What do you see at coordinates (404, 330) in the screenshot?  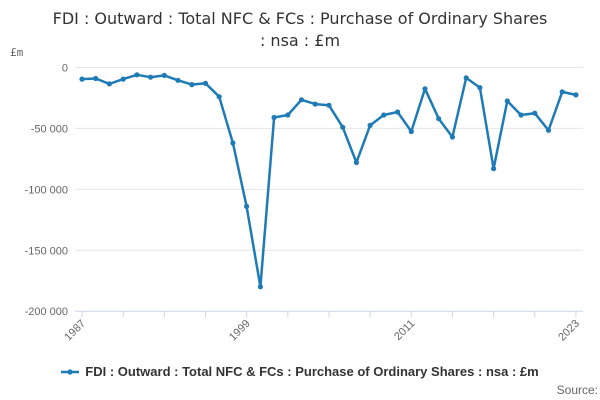 I see `x-axis-tick-label: 2011` at bounding box center [404, 330].